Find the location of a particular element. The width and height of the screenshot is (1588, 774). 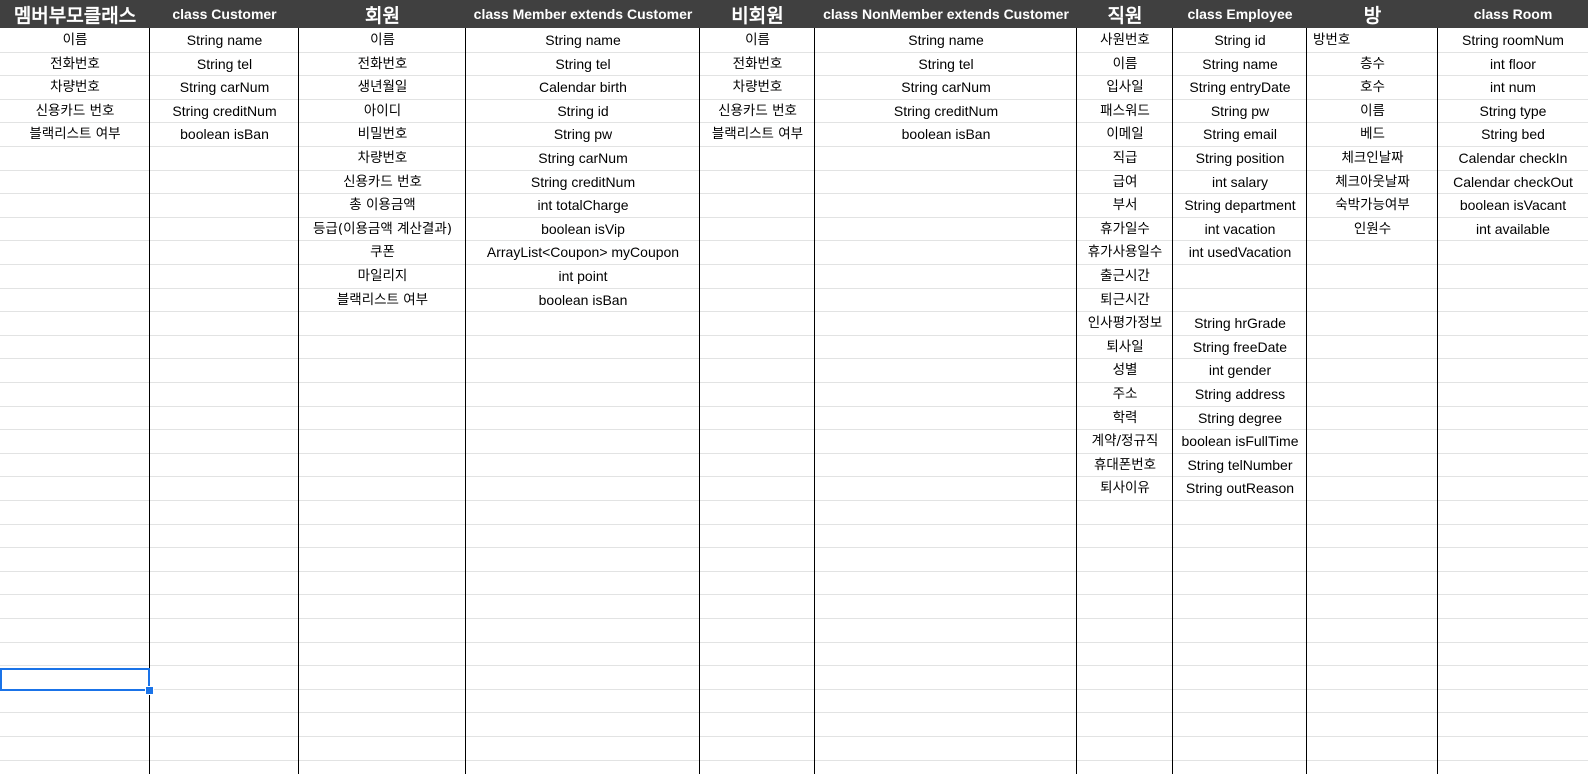

cell-g12: 출근시간 is located at coordinates (1125, 276).